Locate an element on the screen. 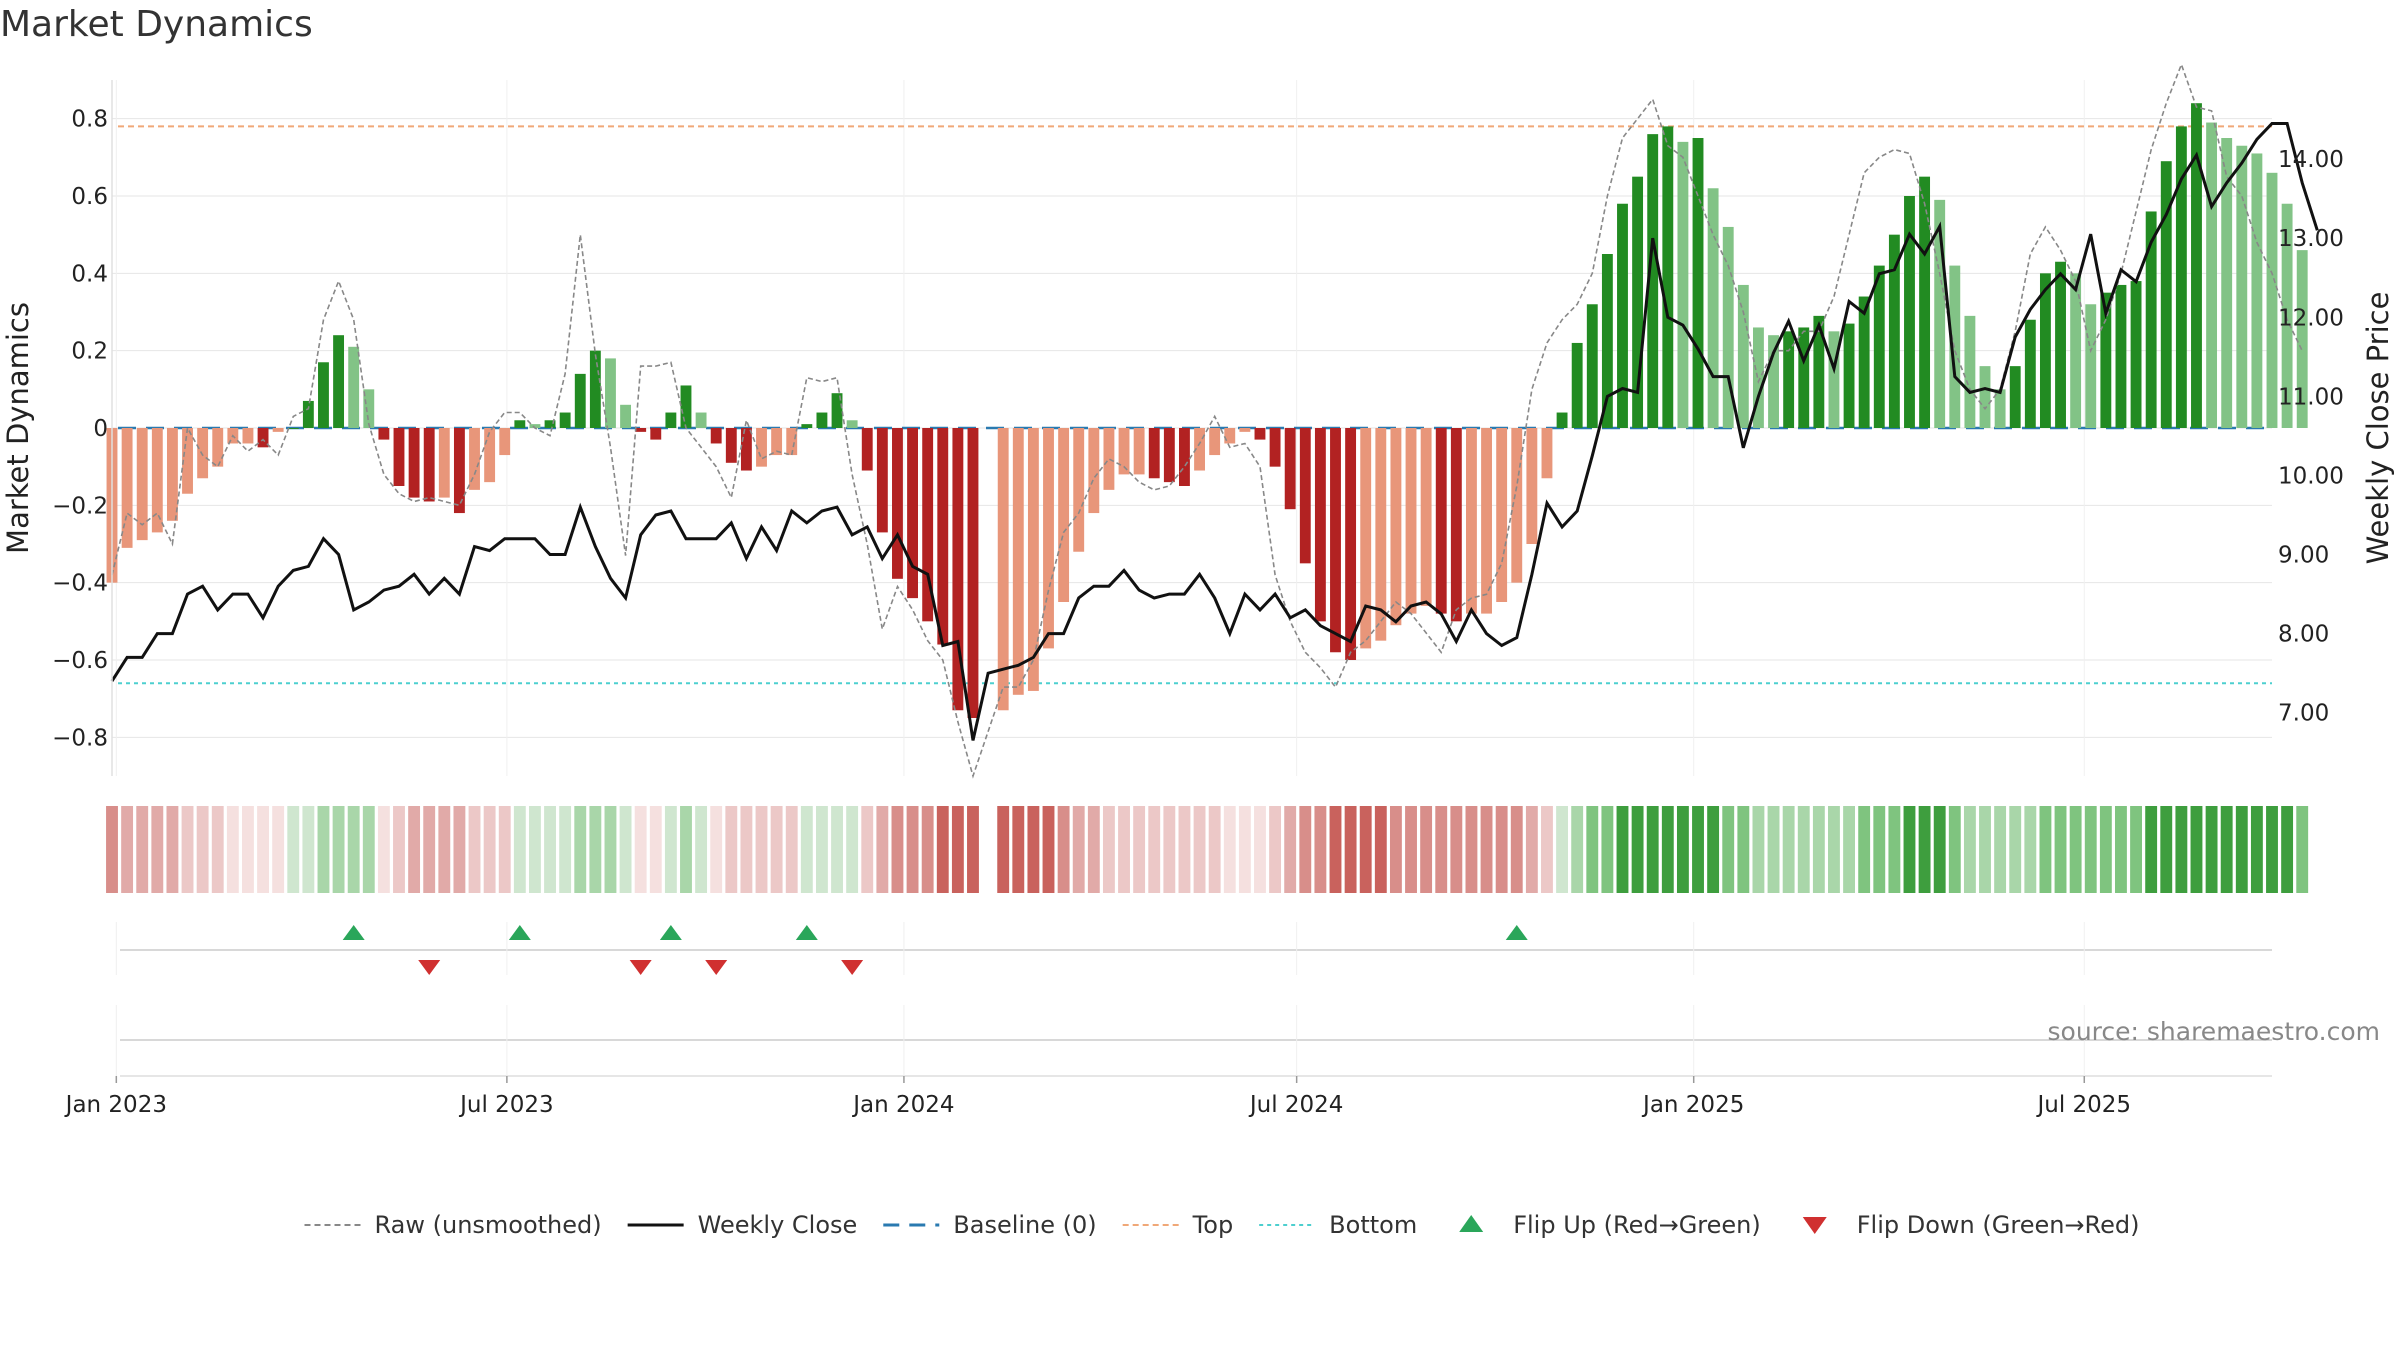 Image resolution: width=2400 pixels, height=1350 pixels. y-left-tick-label: 0.6 is located at coordinates (89, 197).